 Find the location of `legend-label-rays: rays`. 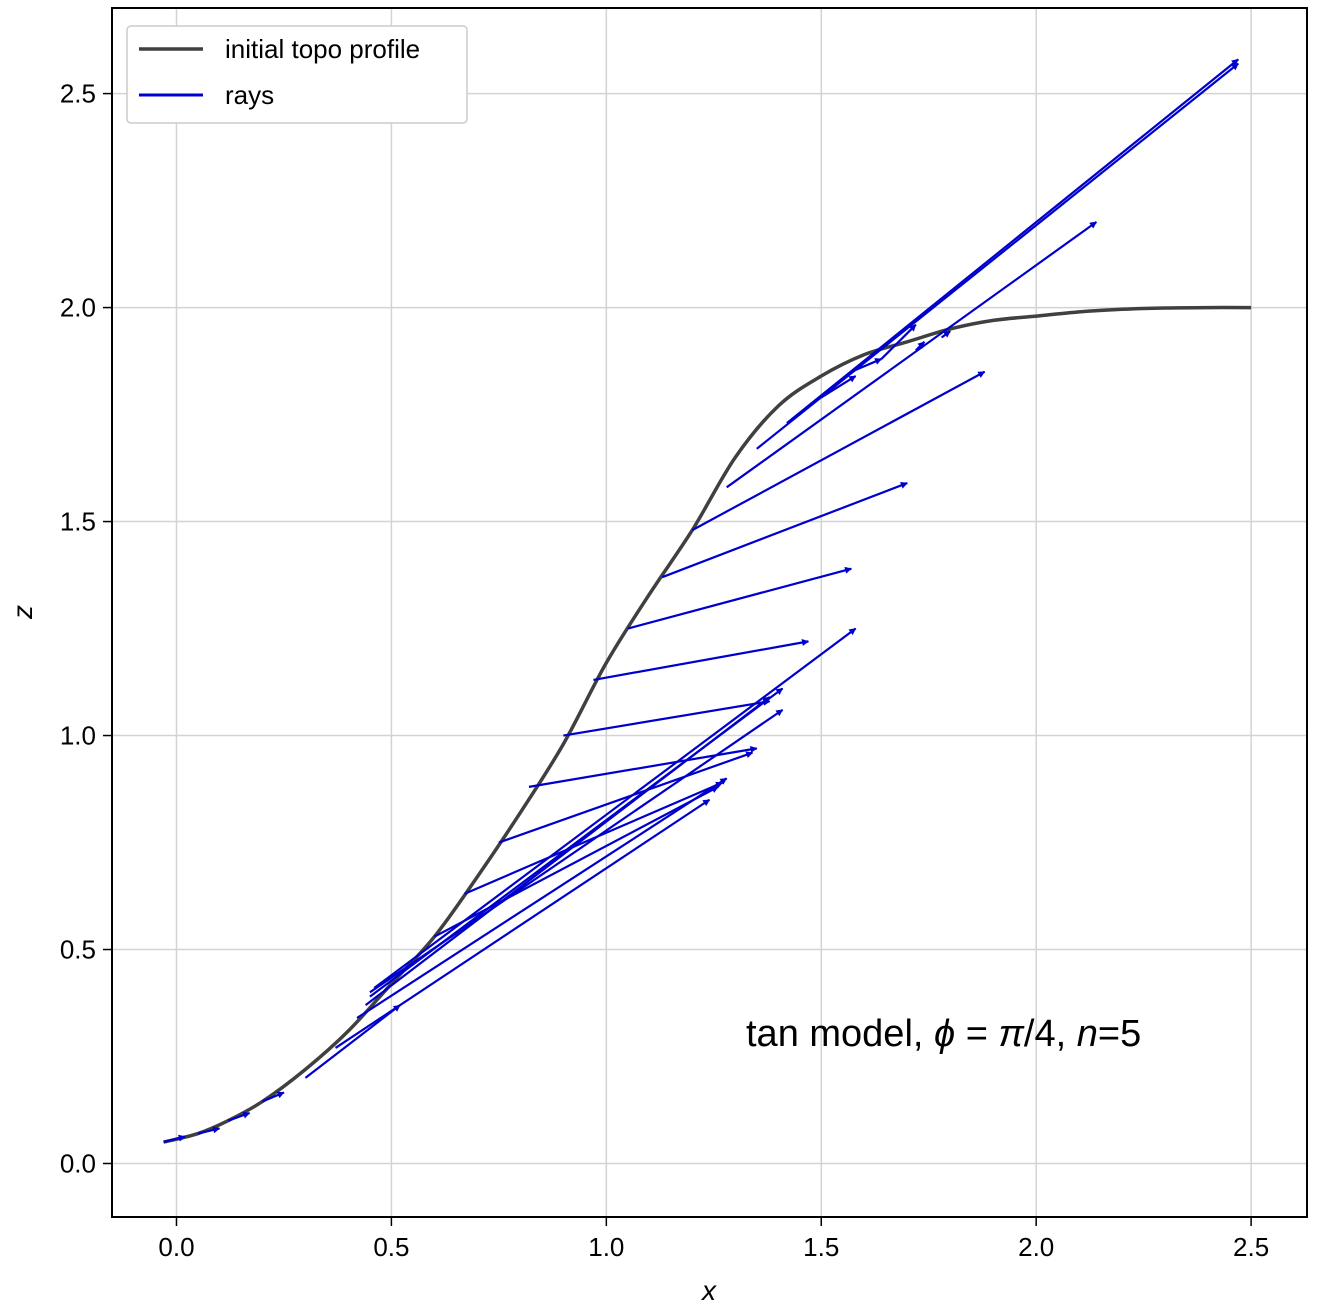

legend-label-rays: rays is located at coordinates (249, 95).